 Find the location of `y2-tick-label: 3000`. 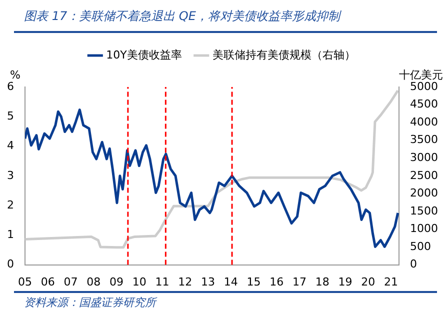

y2-tick-label: 3000 is located at coordinates (424, 157).